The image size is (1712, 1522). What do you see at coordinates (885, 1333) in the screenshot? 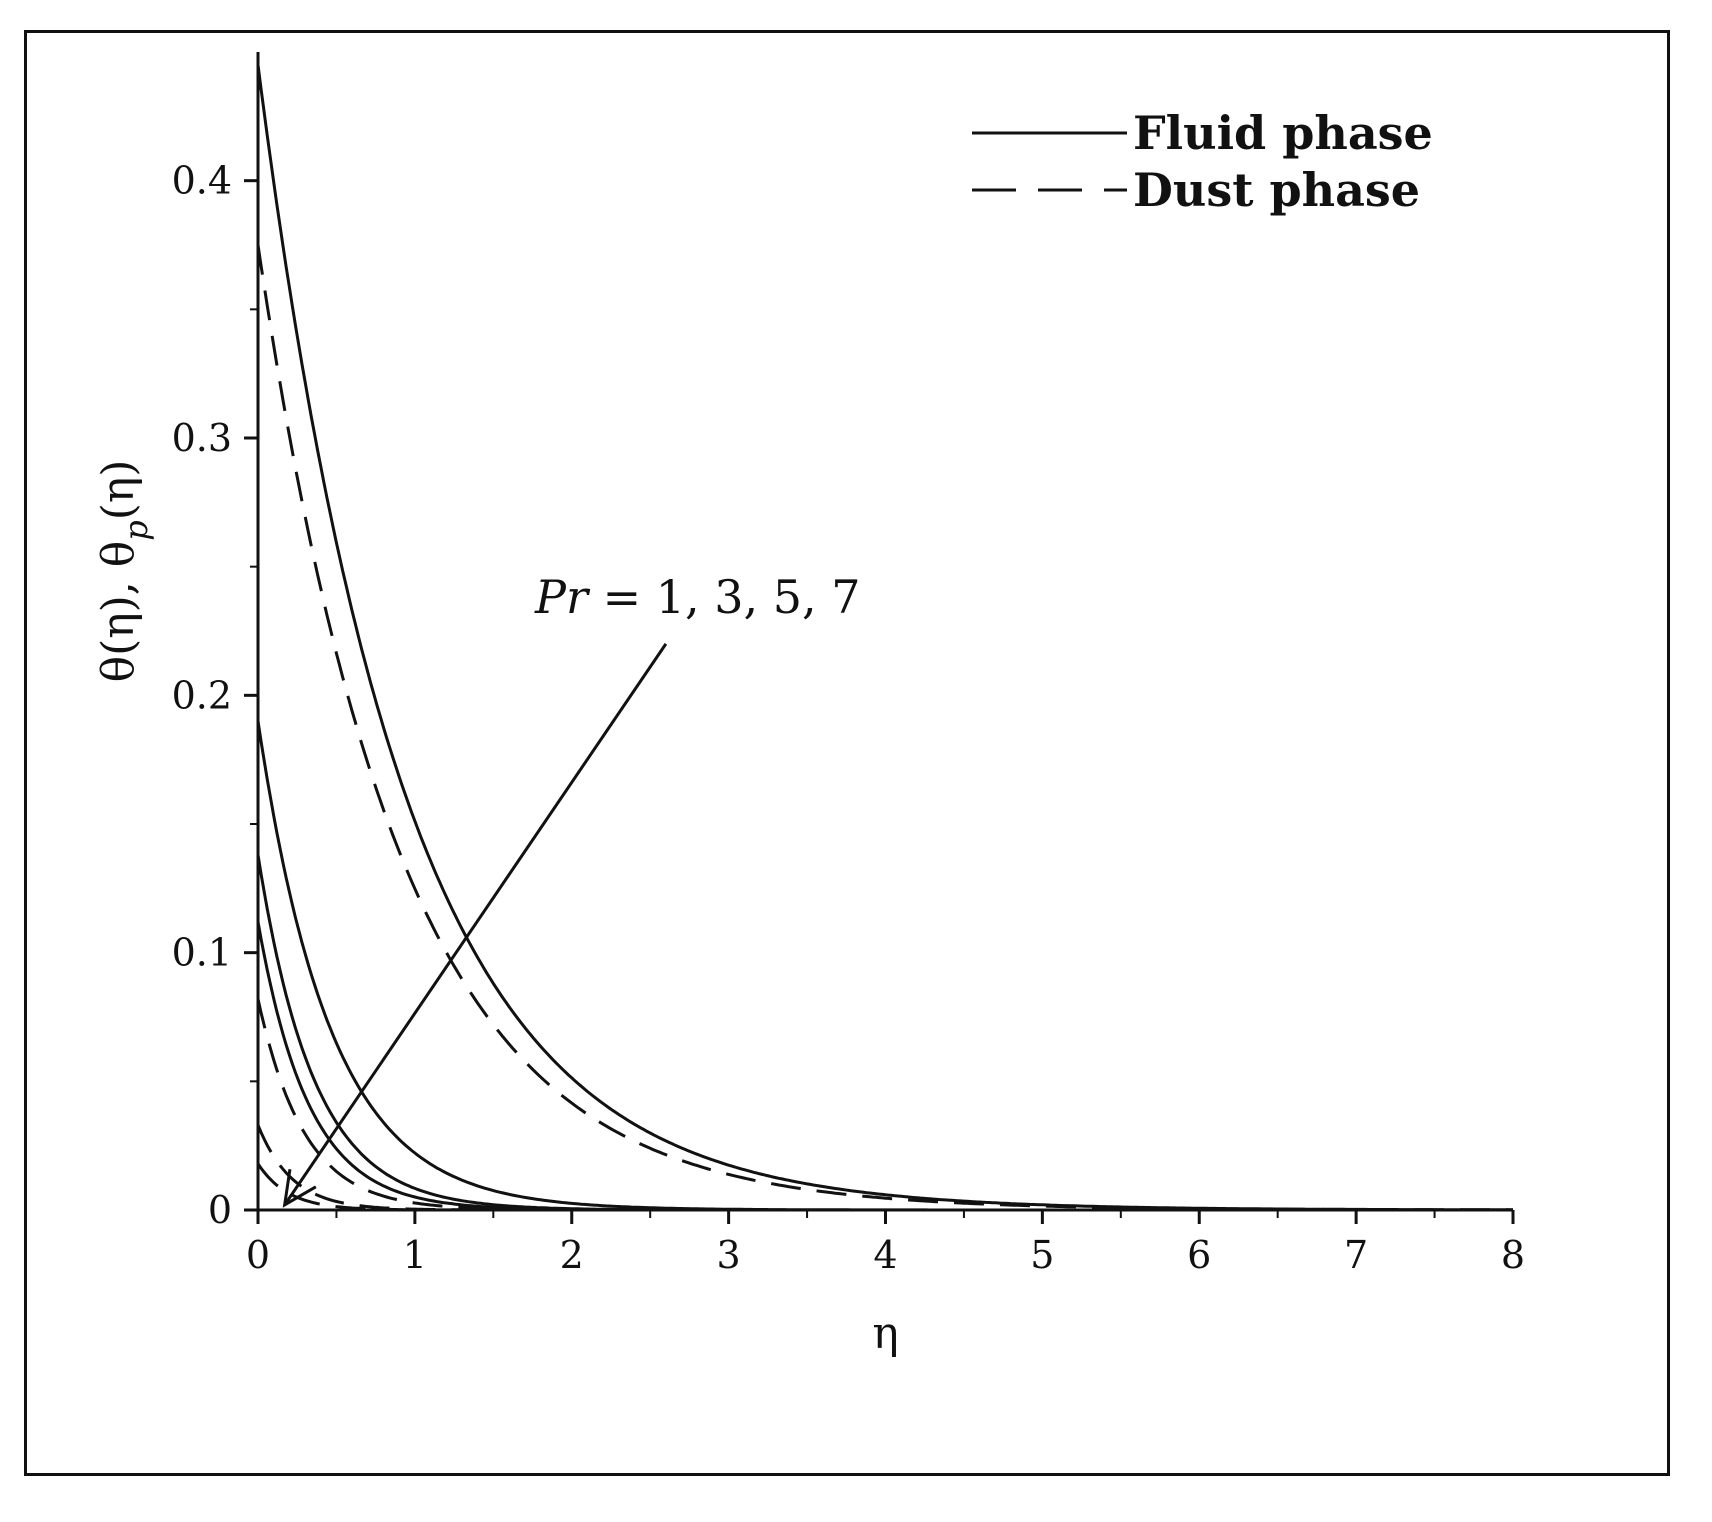
I see `x-axis-label: η` at bounding box center [885, 1333].